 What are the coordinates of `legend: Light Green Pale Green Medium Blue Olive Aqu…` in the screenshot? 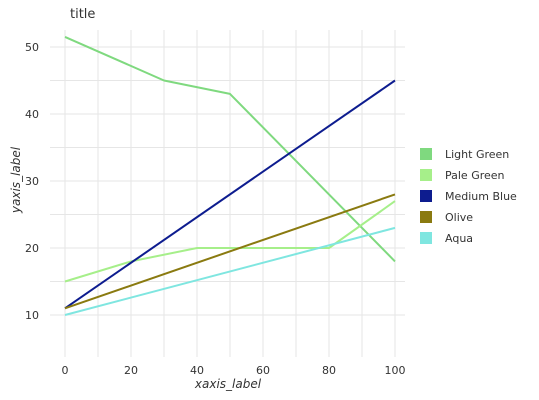 It's located at (468, 196).